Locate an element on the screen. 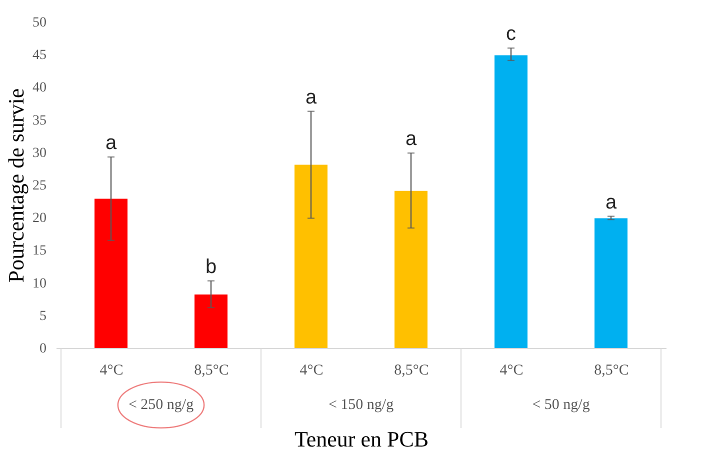 The image size is (710, 449). y-axis-title: Pourcentage de survie is located at coordinates (16, 185).